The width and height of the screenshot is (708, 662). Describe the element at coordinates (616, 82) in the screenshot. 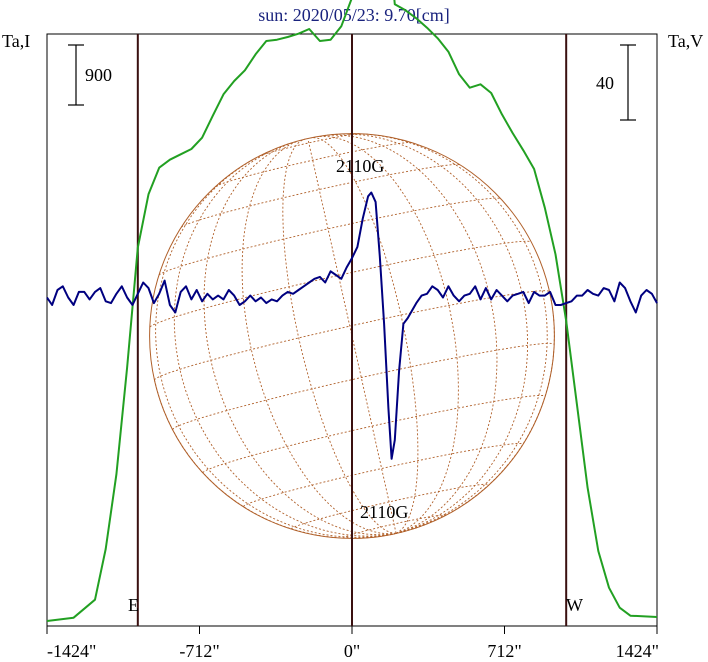

I see `right-scale-bar: 40` at that location.